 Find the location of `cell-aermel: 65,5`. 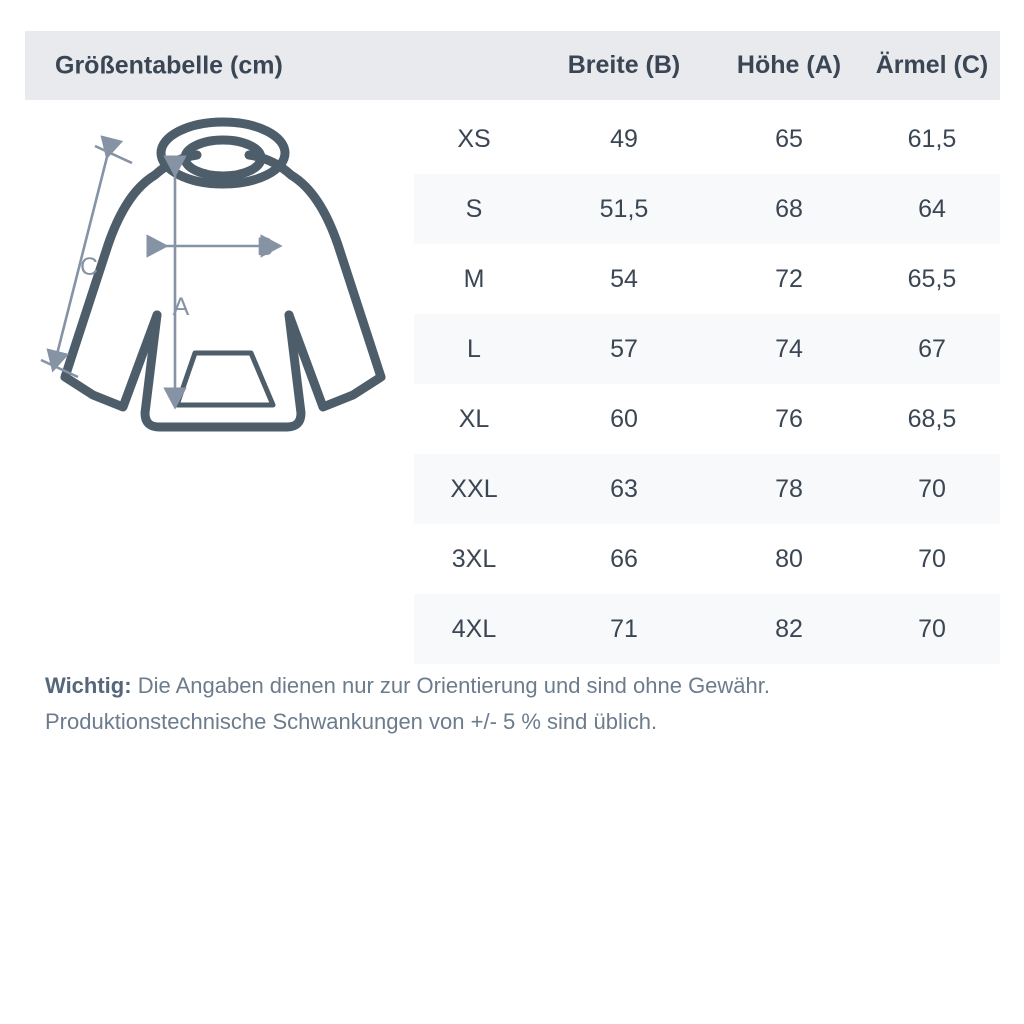

cell-aermel: 65,5 is located at coordinates (932, 278).